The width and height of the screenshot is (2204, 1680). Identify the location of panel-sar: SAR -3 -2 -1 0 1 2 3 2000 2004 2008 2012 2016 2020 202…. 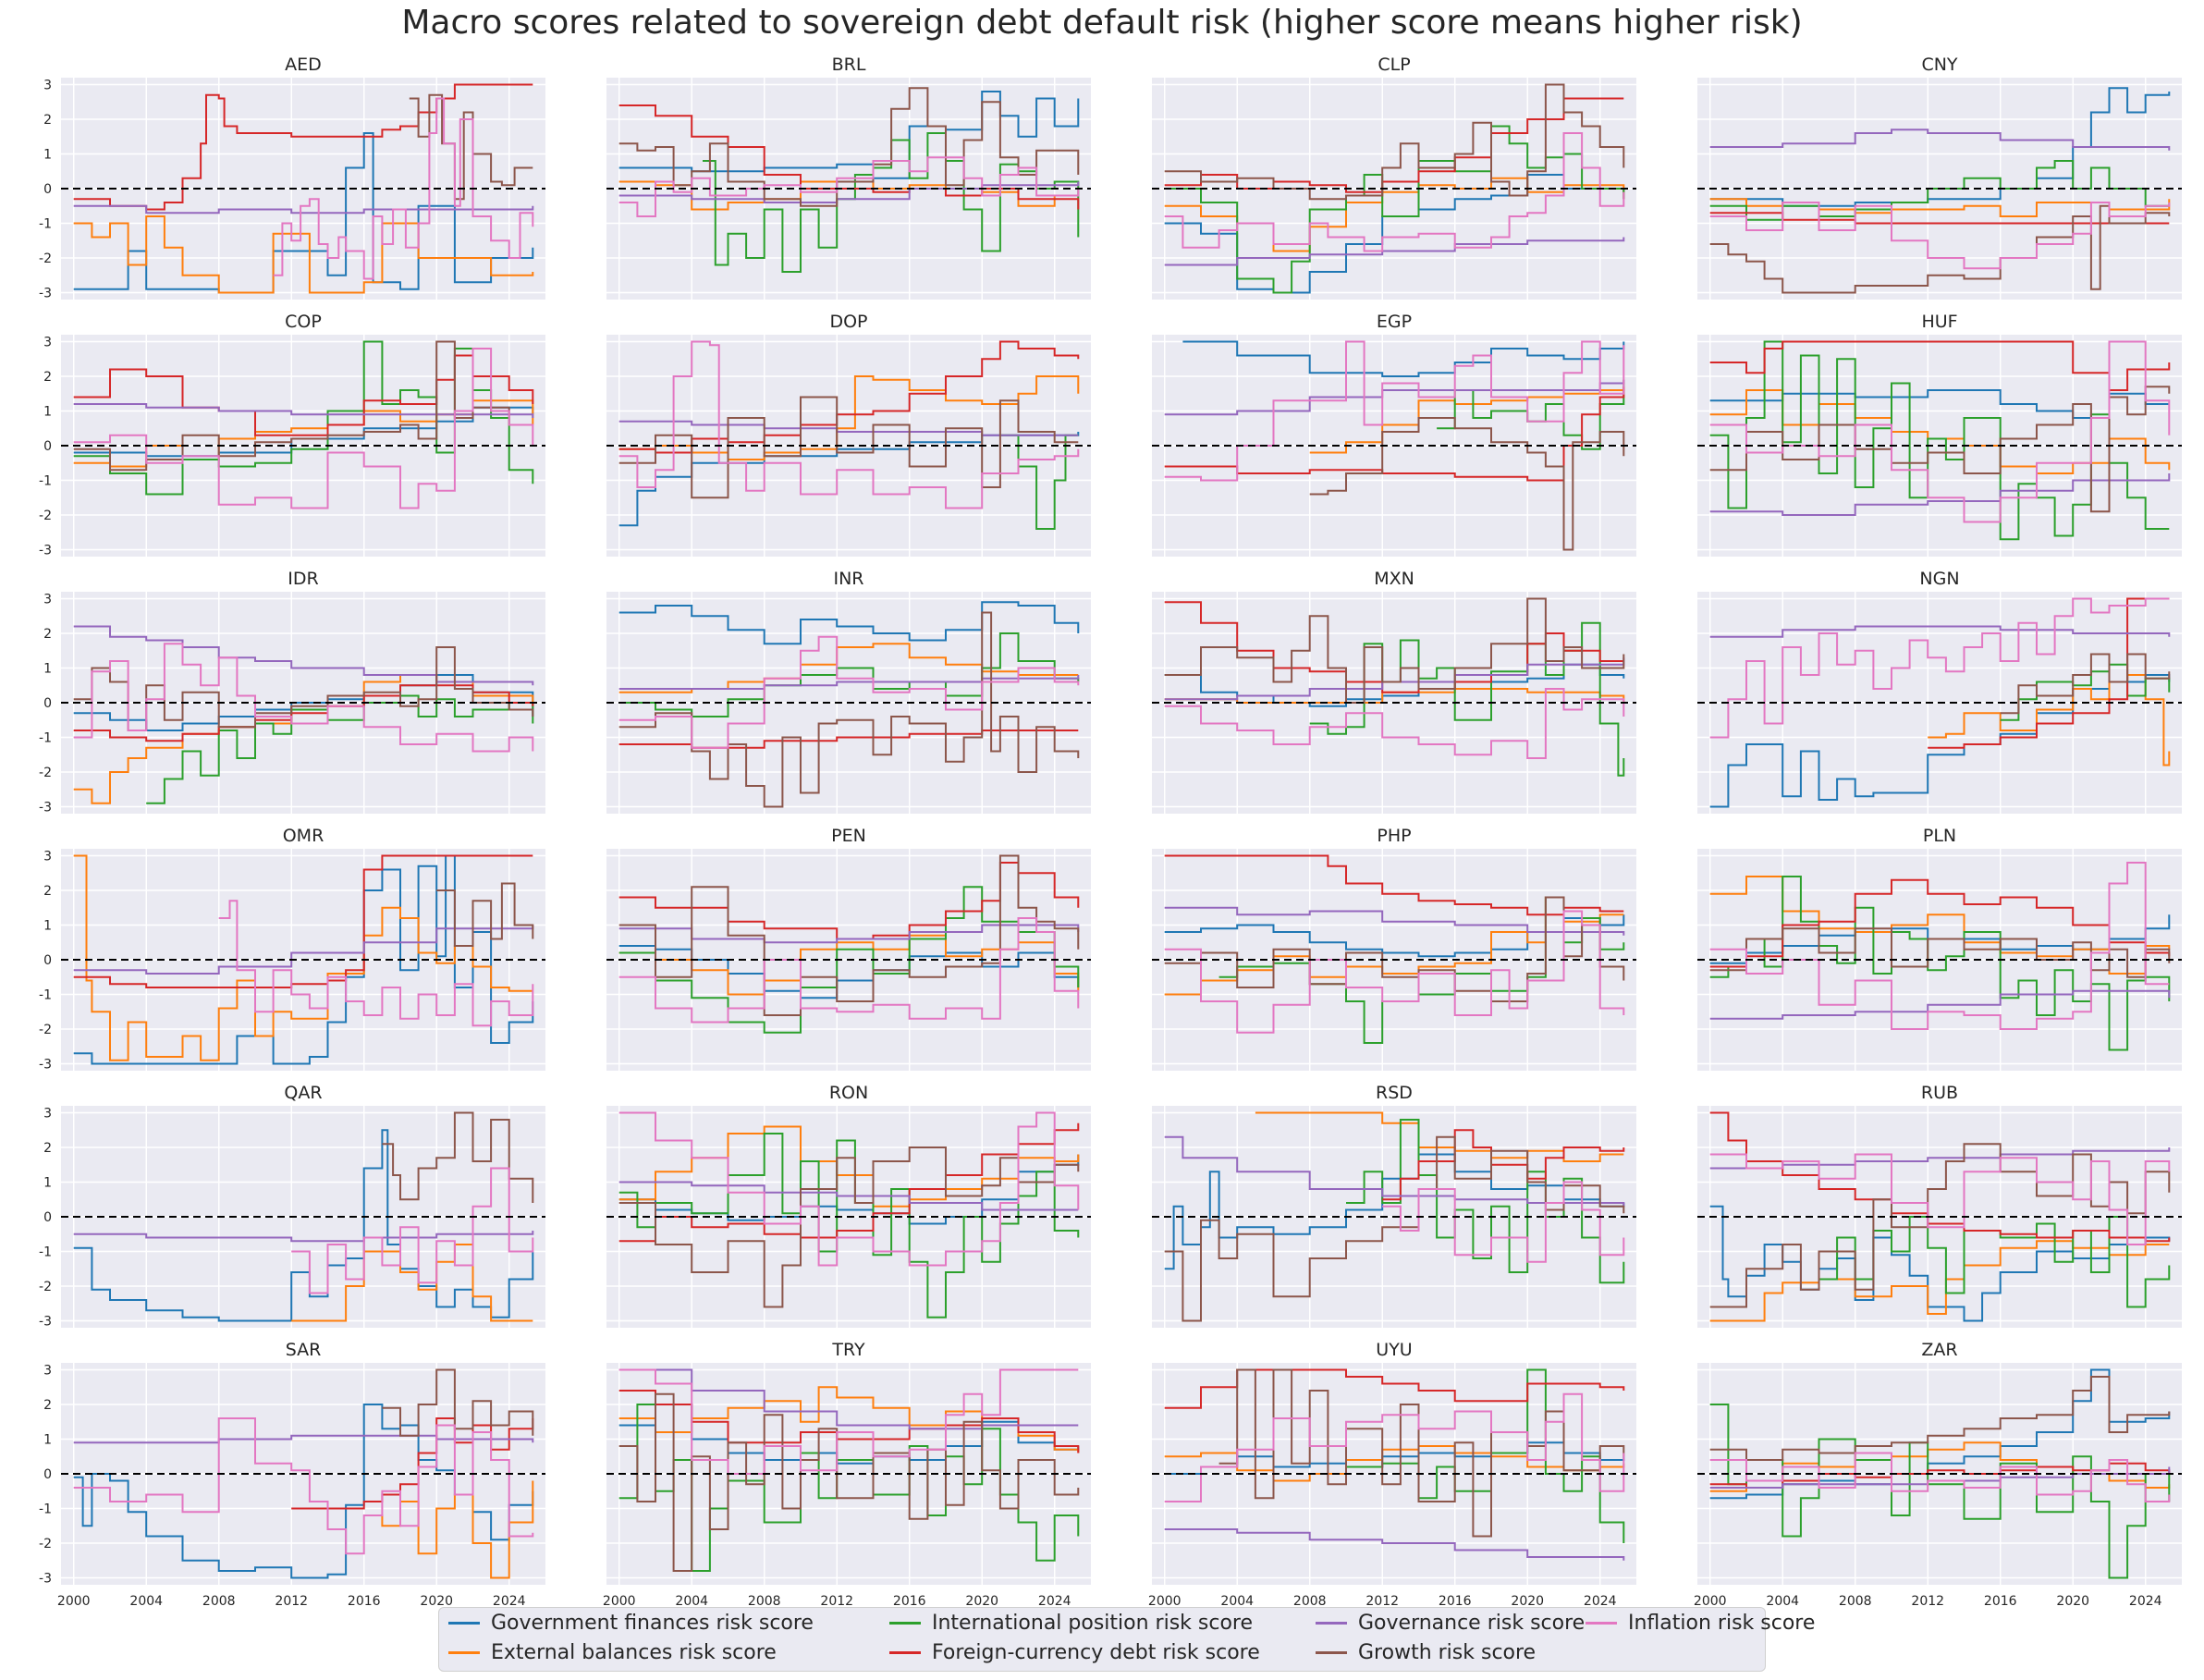
(292, 1474).